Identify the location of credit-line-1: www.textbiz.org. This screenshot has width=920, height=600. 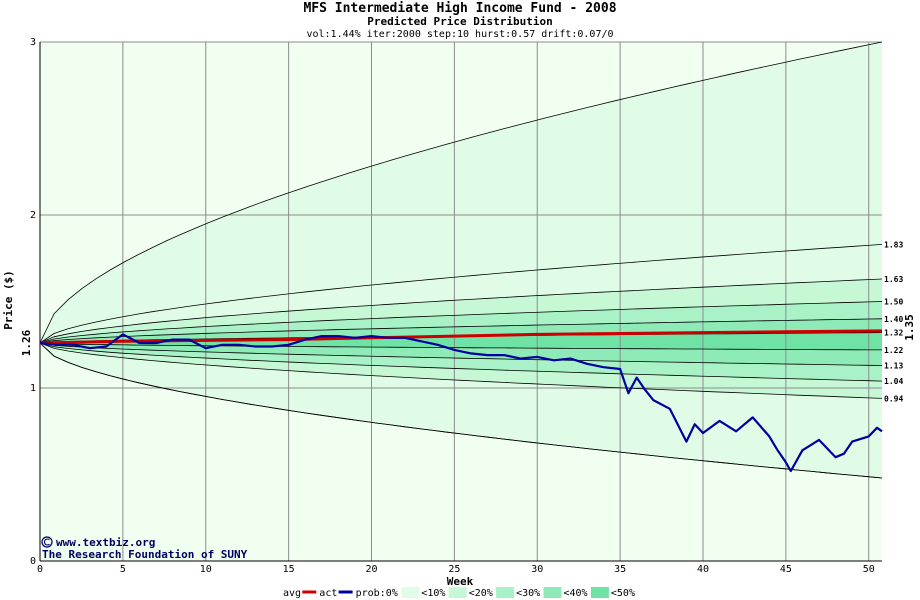
(105, 542).